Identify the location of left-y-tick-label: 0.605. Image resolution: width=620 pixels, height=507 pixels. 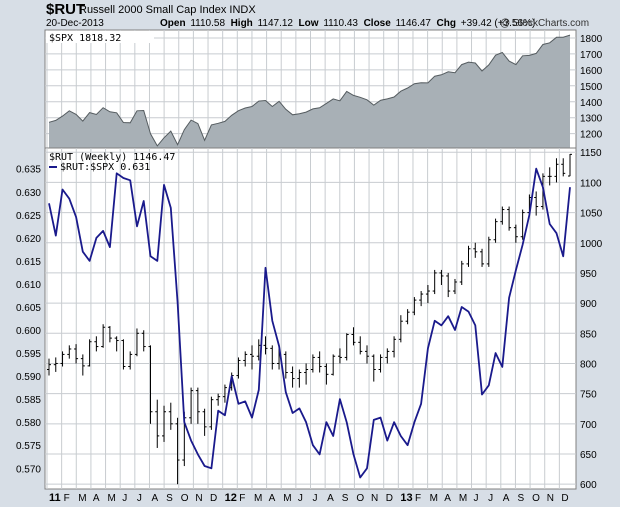
(28, 308).